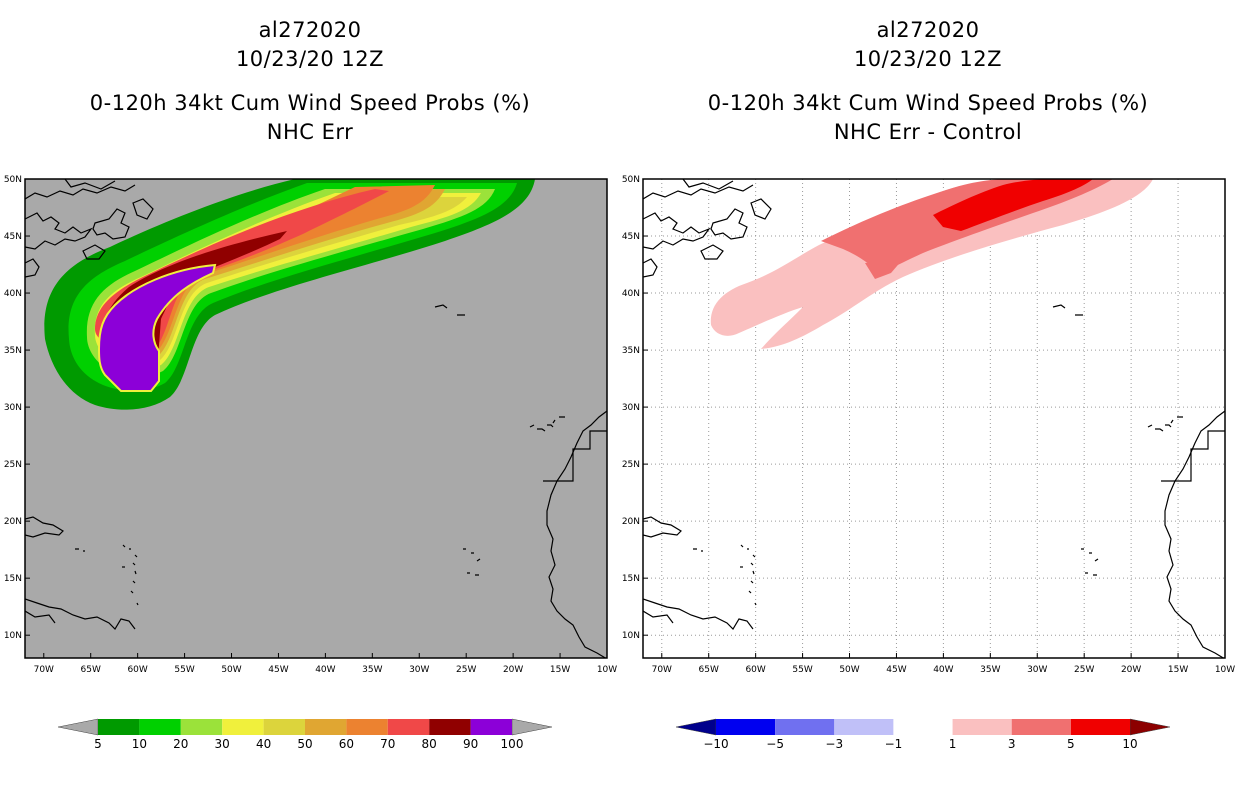  What do you see at coordinates (222, 744) in the screenshot?
I see `colorbar-label: 30` at bounding box center [222, 744].